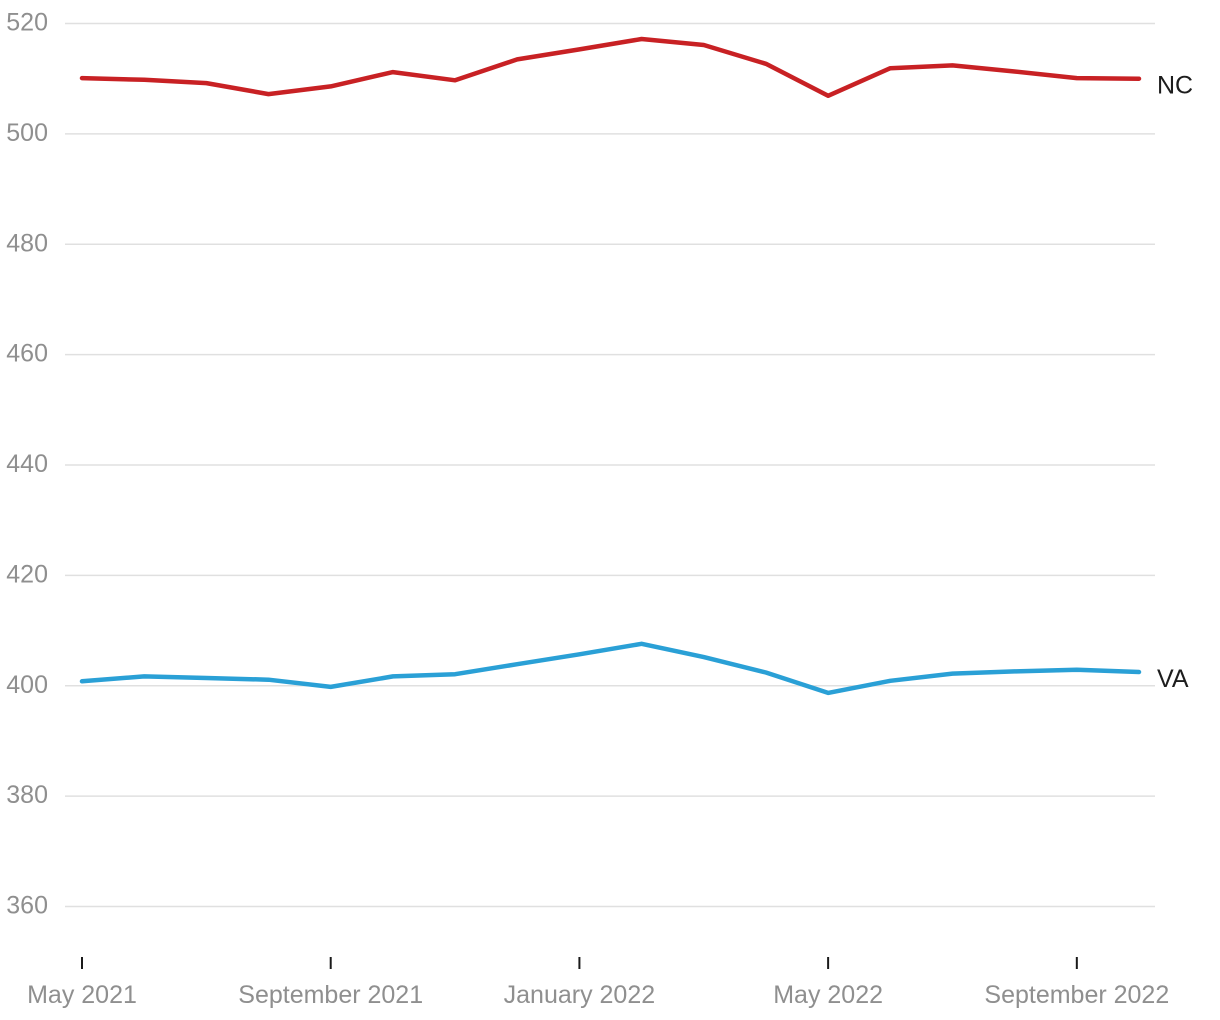 This screenshot has height=1020, width=1220. What do you see at coordinates (580, 995) in the screenshot?
I see `x-axis-label: January 2022` at bounding box center [580, 995].